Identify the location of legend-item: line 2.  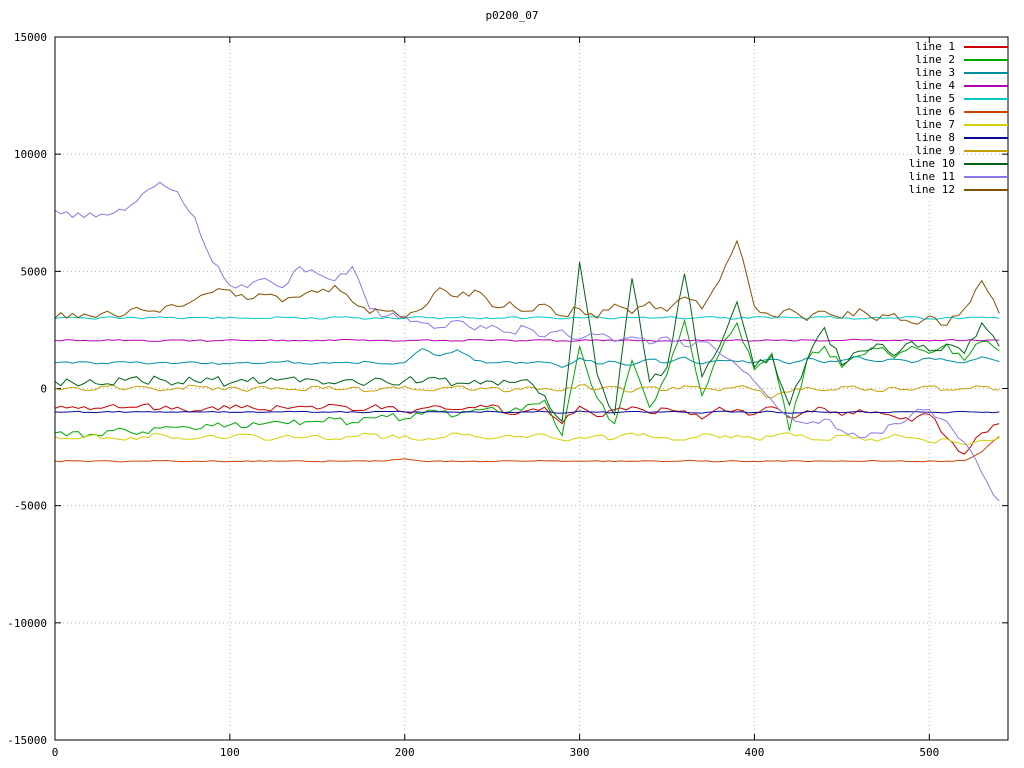
(958, 59).